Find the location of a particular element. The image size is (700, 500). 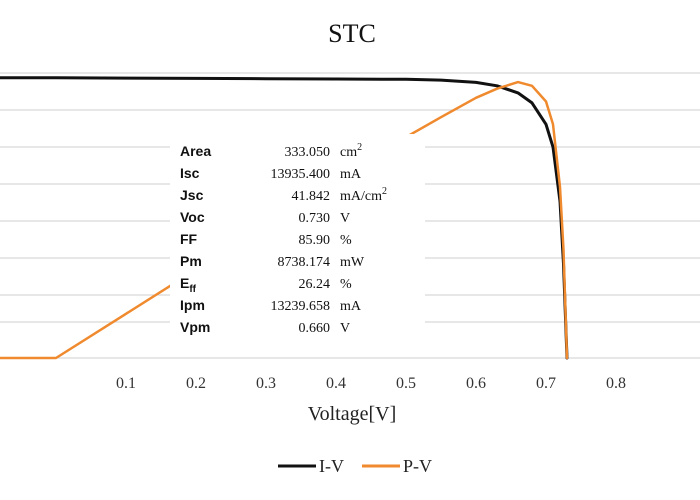

x-tick-label: 0.5 is located at coordinates (406, 383).